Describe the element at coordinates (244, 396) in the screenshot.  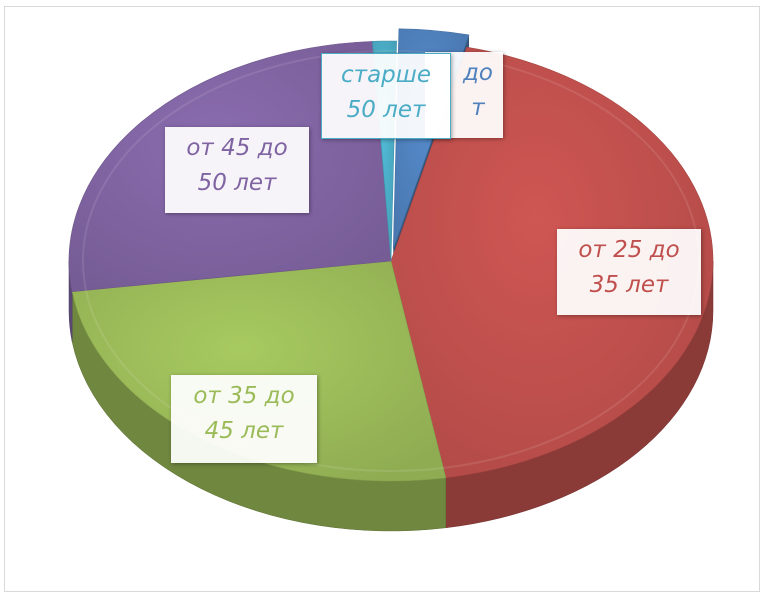
I see `label-line: от 35 до` at that location.